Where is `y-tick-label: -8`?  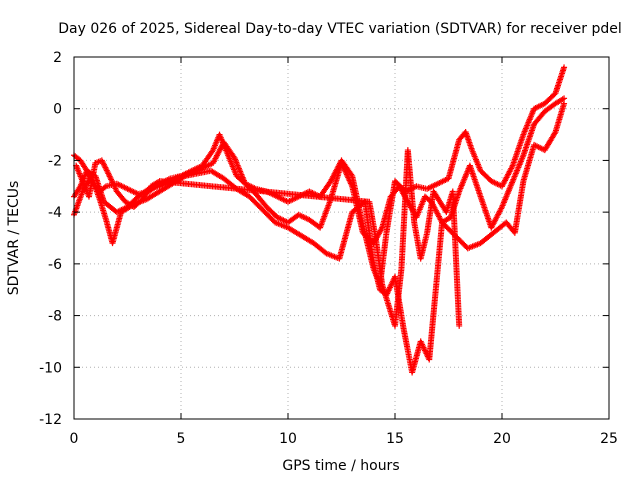 y-tick-label: -8 is located at coordinates (55, 317).